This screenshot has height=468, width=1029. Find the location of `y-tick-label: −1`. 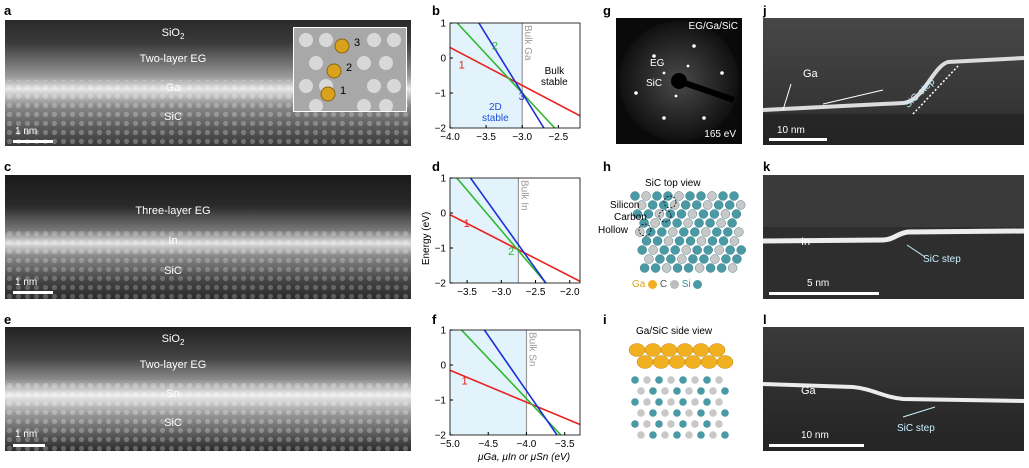

y-tick-label: −1 is located at coordinates (441, 94).